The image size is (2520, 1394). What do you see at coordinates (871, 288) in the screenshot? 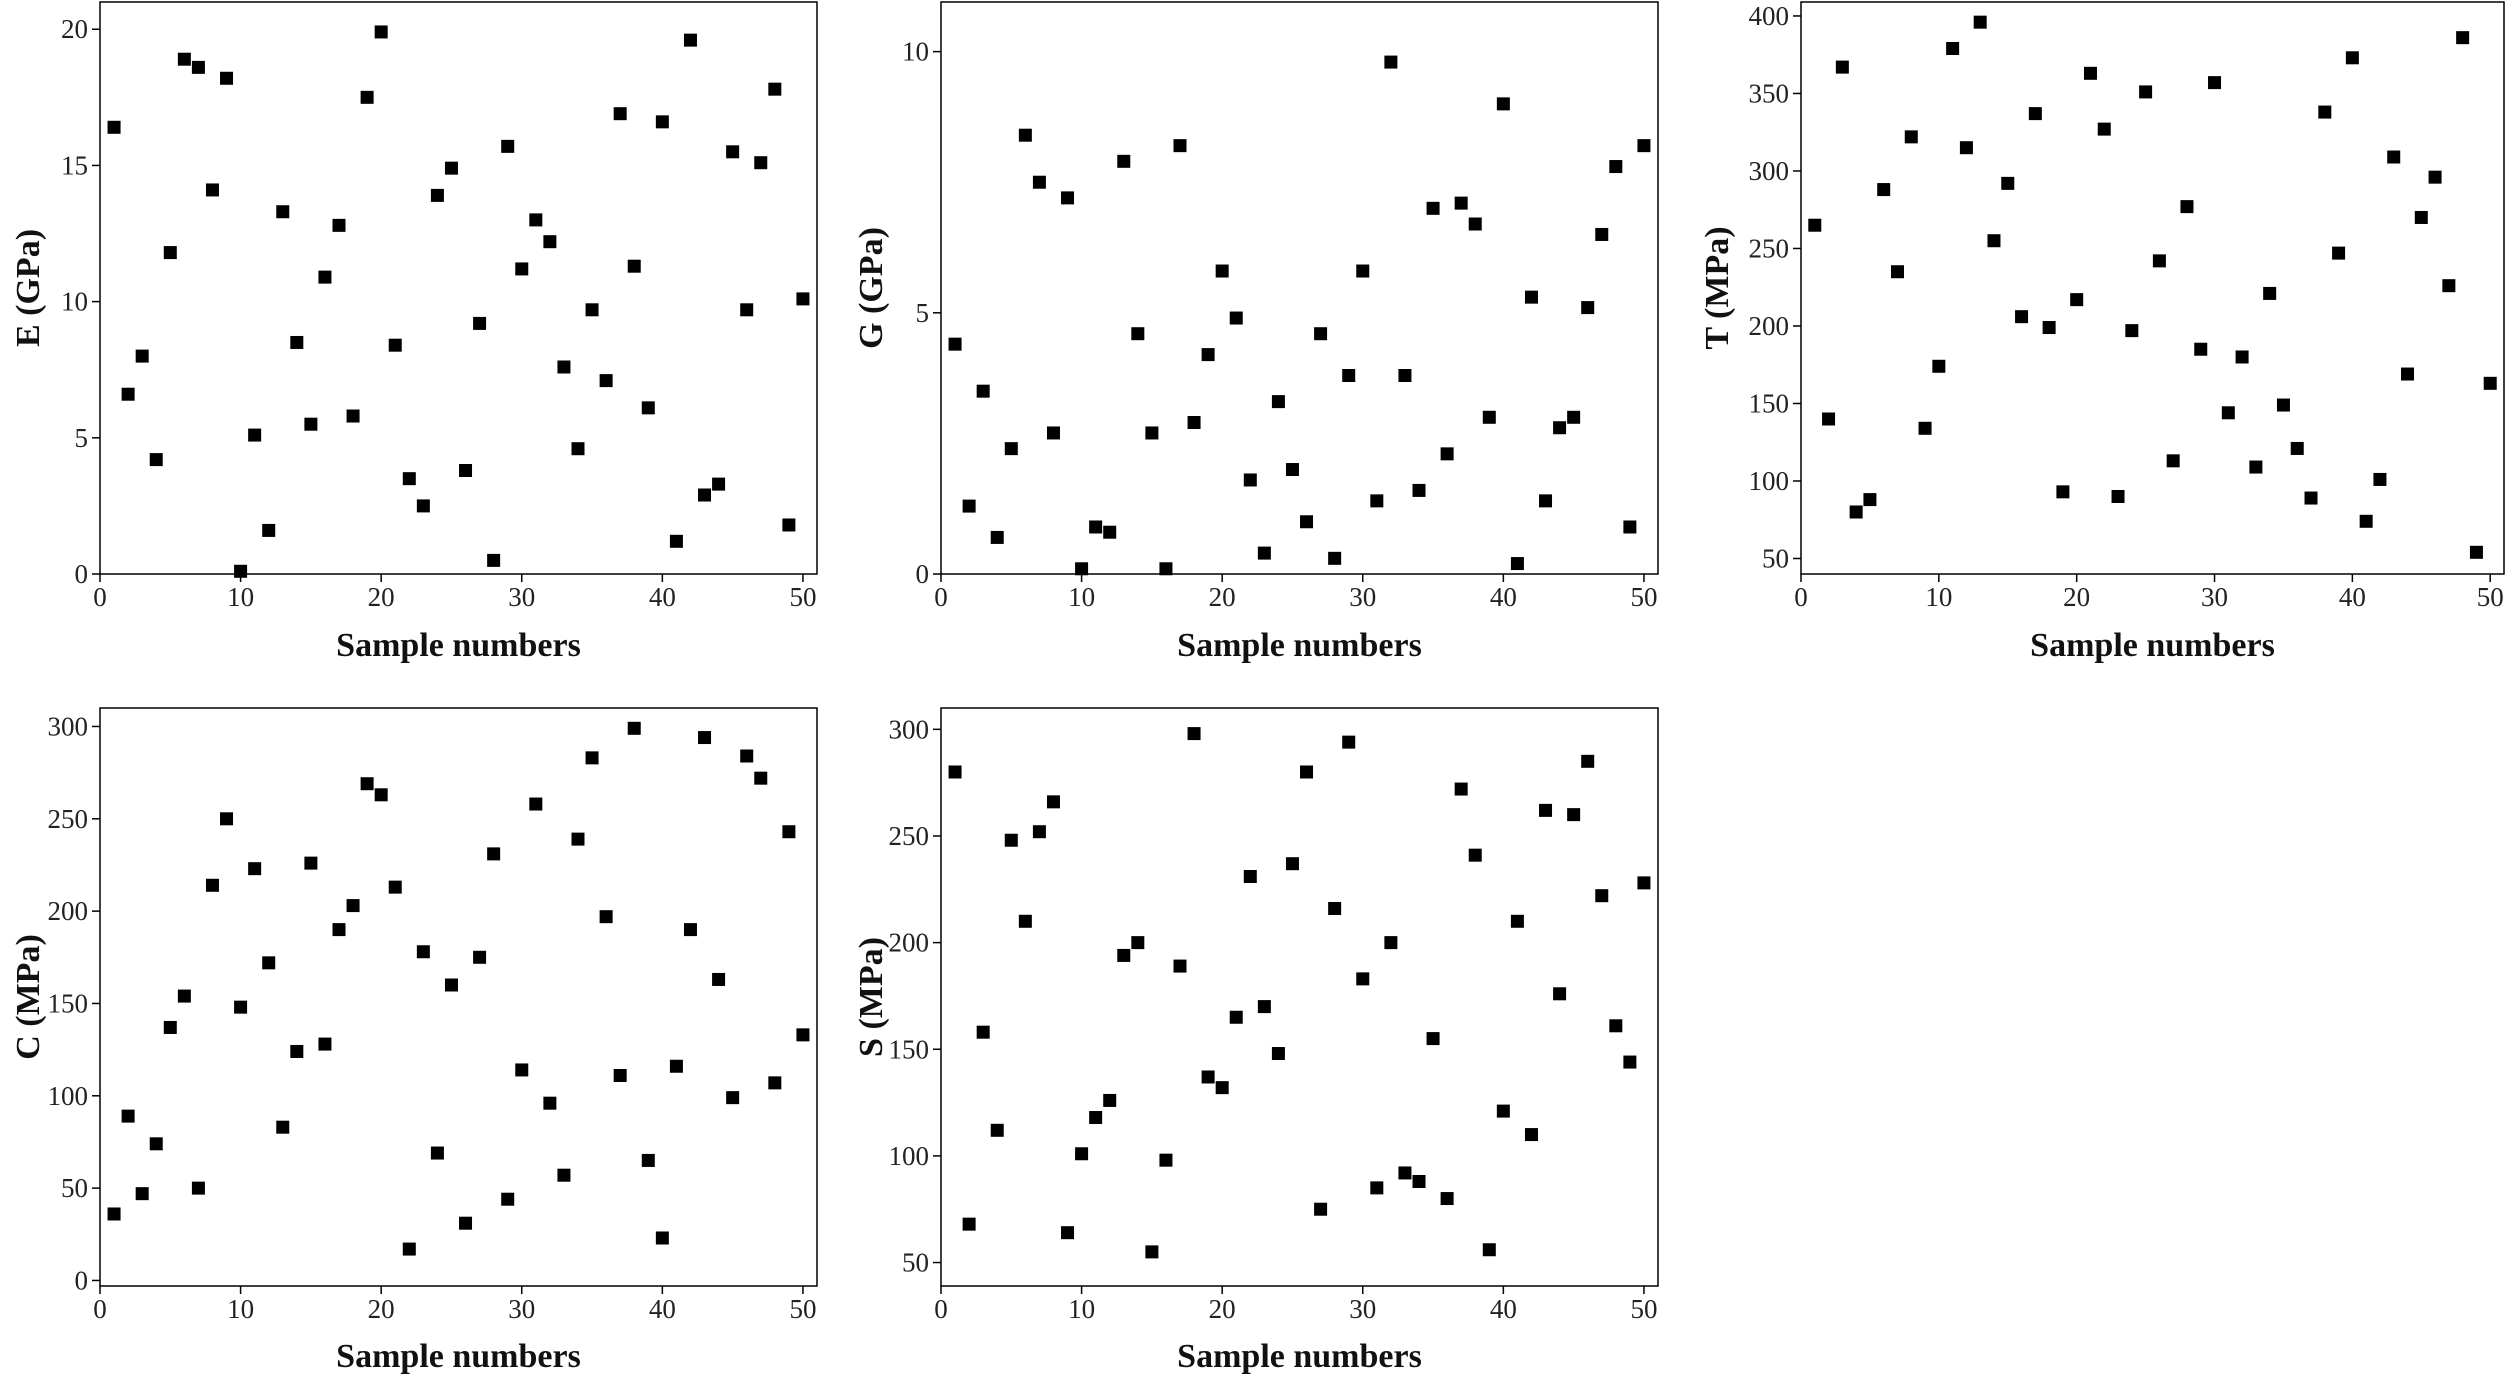
I see `y-axis-label: G (GPa)` at bounding box center [871, 288].